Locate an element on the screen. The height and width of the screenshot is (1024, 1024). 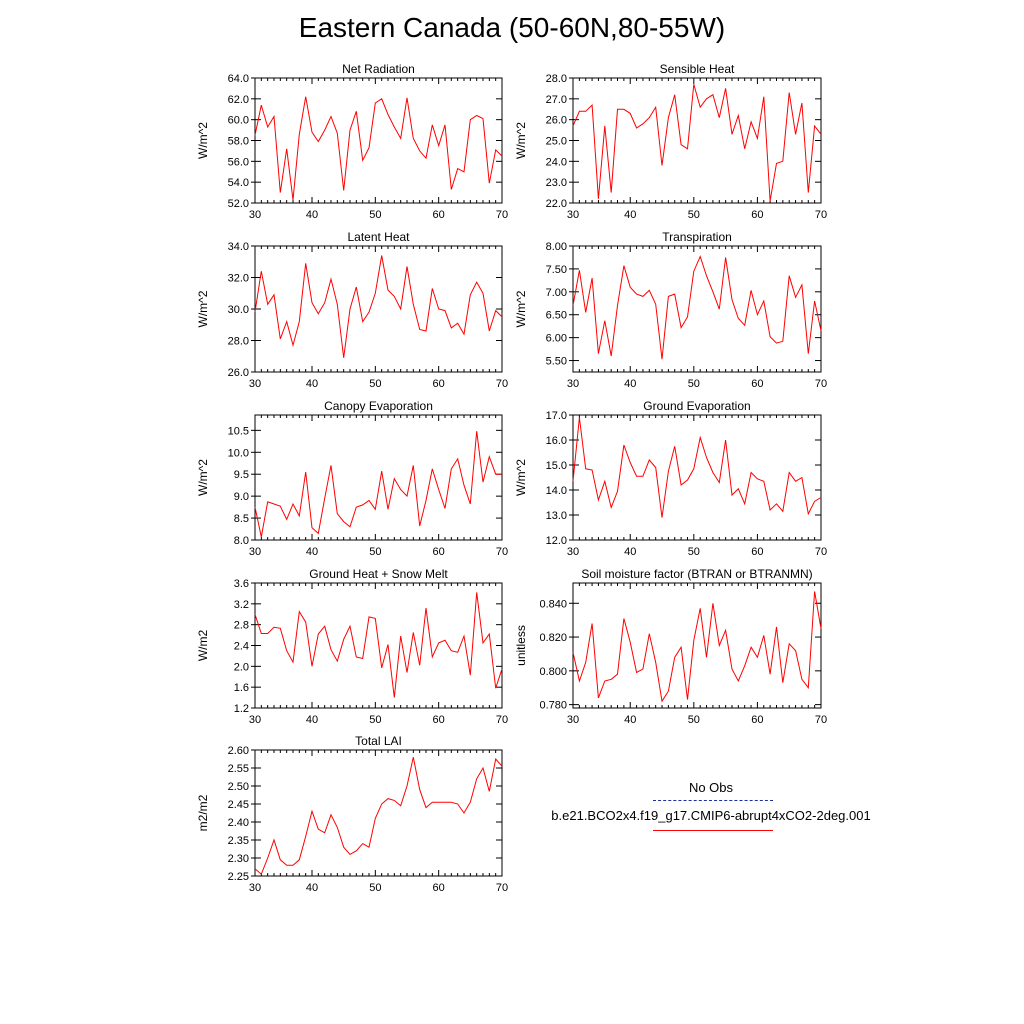
y-tick-label: 1.2 is located at coordinates (241, 709).